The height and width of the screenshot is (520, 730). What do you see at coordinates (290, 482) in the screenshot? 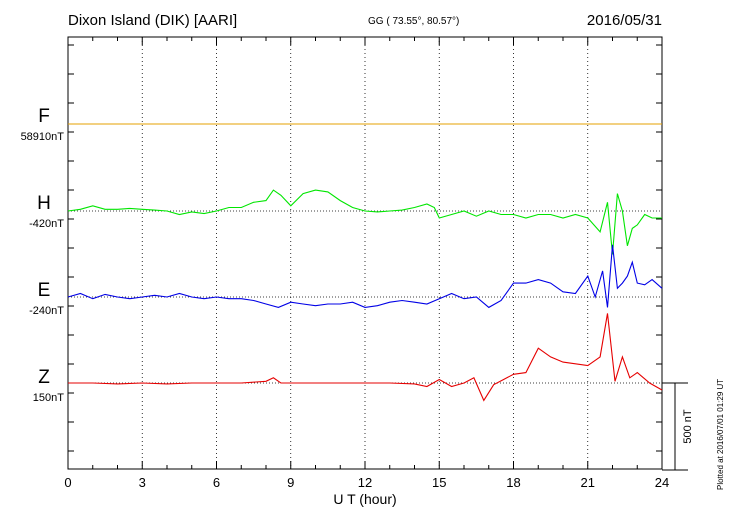
I see `x-tick-label: 9` at bounding box center [290, 482].